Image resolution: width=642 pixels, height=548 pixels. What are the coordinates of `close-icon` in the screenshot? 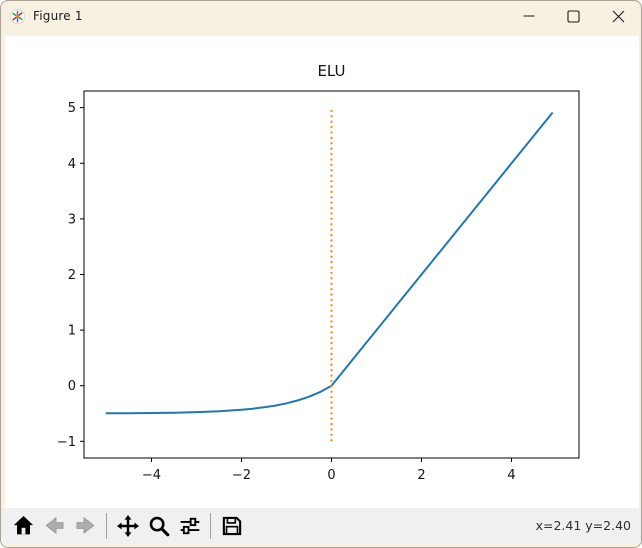 It's located at (618, 16).